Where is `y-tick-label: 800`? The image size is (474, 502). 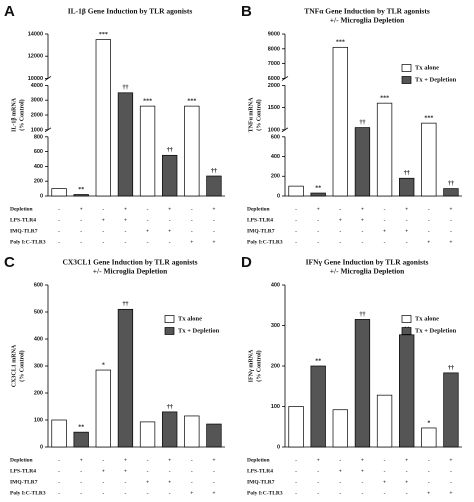 y-tick-label: 800 is located at coordinates (38, 137).